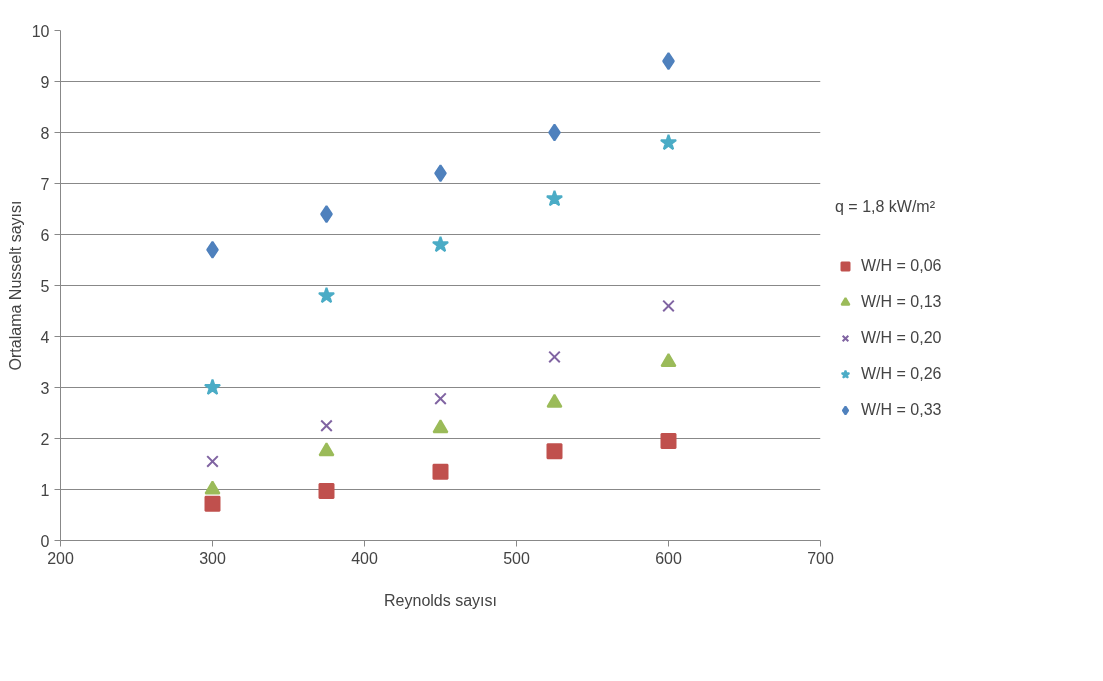 This screenshot has width=1103, height=681. What do you see at coordinates (45, 490) in the screenshot?
I see `y-tick-label: 1` at bounding box center [45, 490].